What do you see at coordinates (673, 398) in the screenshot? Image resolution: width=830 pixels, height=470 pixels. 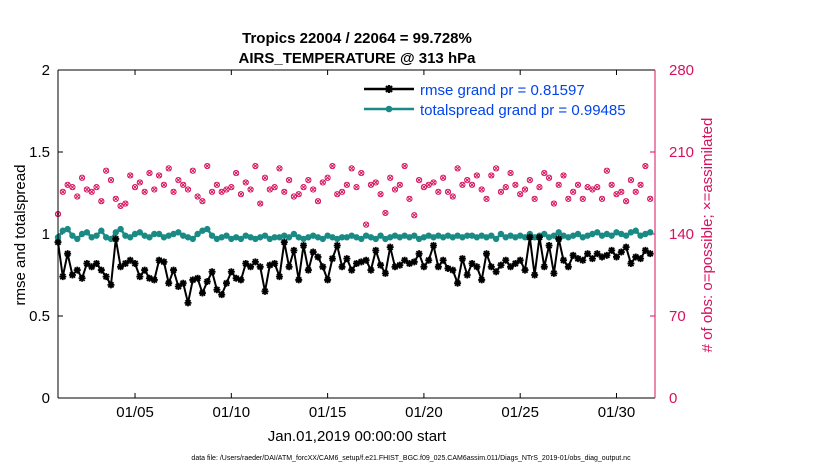 I see `y-tick-label-right: 0` at bounding box center [673, 398].